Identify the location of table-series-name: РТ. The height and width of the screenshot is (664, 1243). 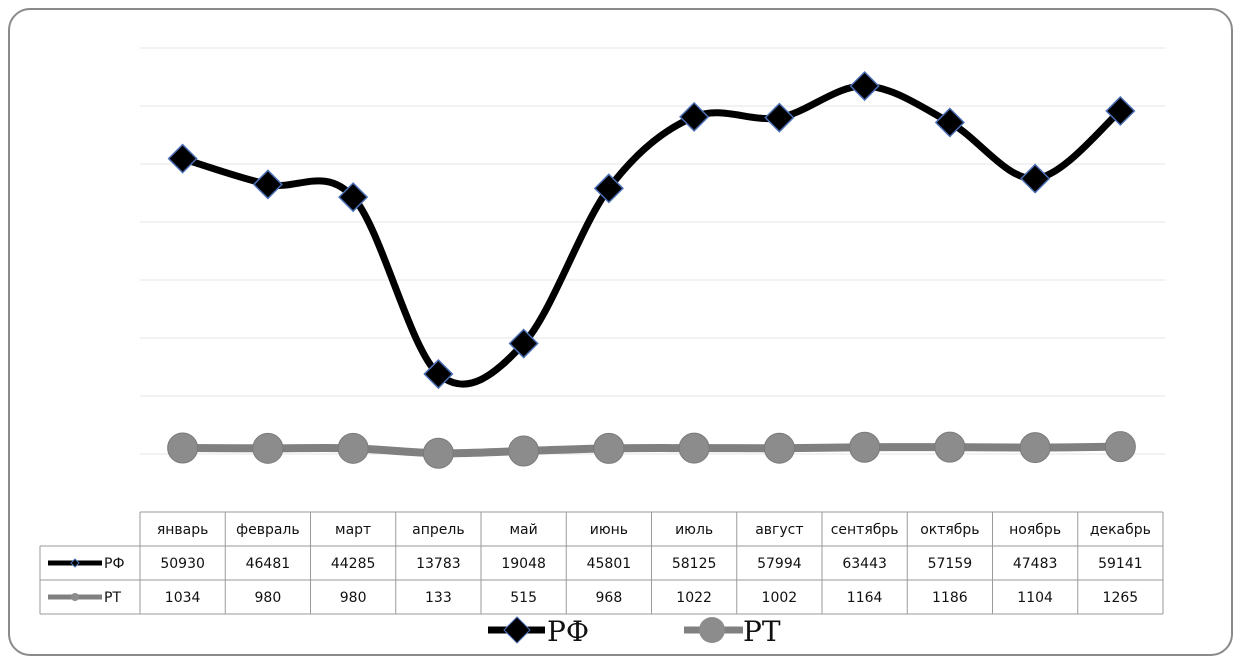
(112, 598).